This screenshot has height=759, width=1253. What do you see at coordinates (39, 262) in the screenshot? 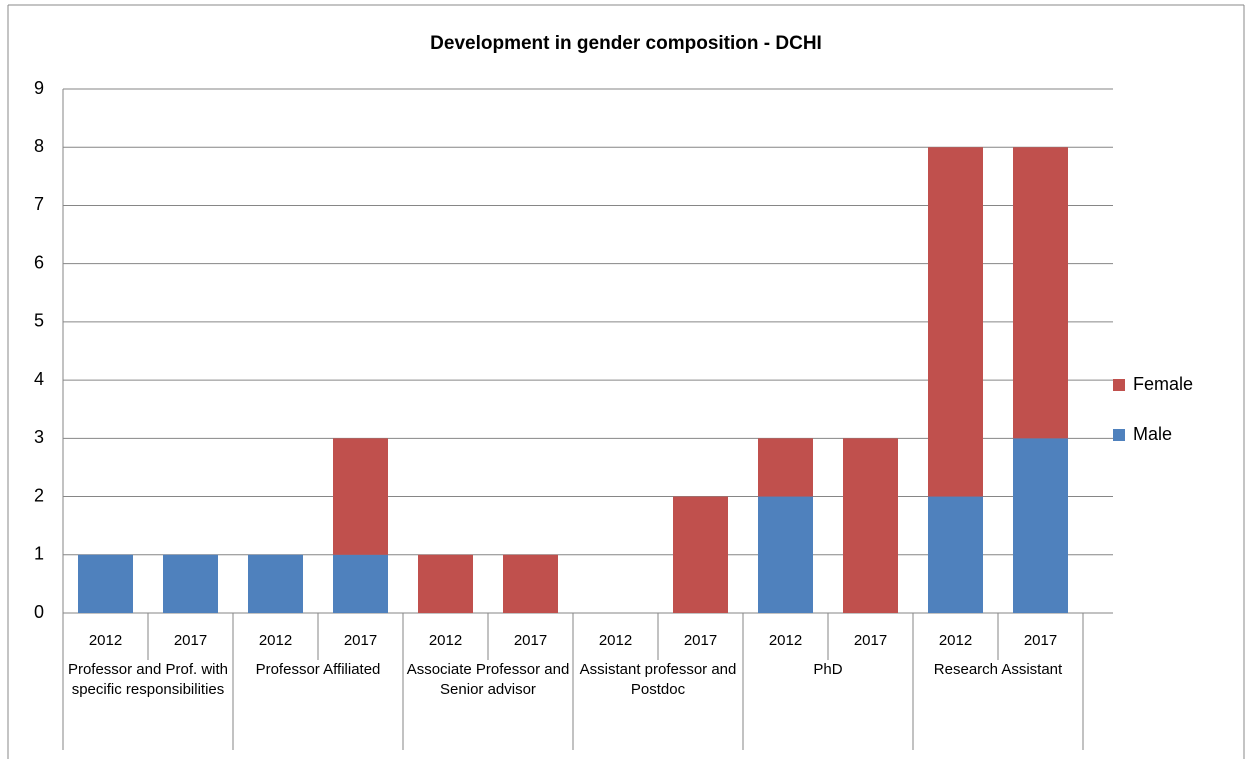
I see `y-tick-label: 6` at bounding box center [39, 262].